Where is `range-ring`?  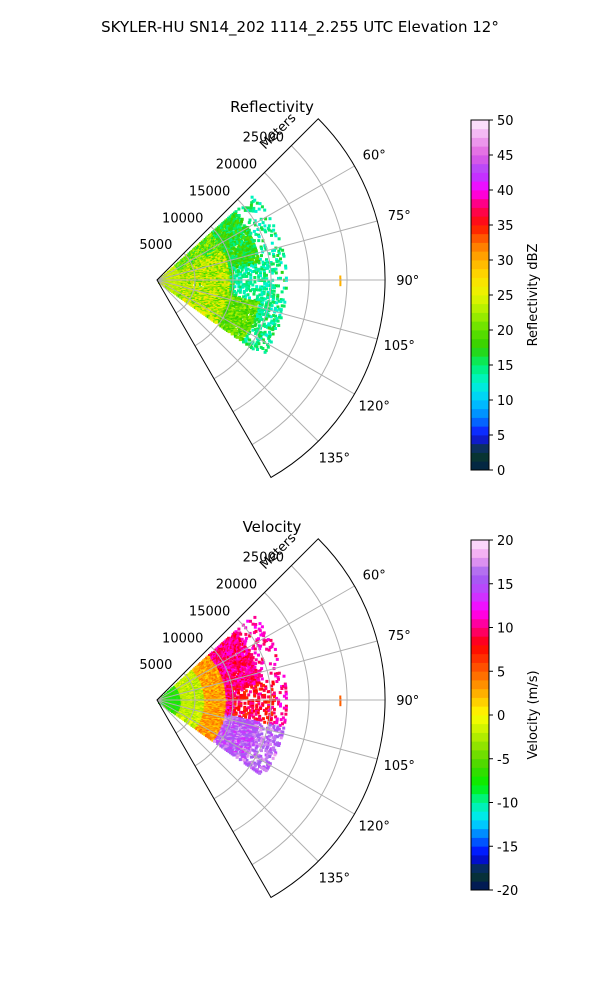 range-ring is located at coordinates (185, 283).